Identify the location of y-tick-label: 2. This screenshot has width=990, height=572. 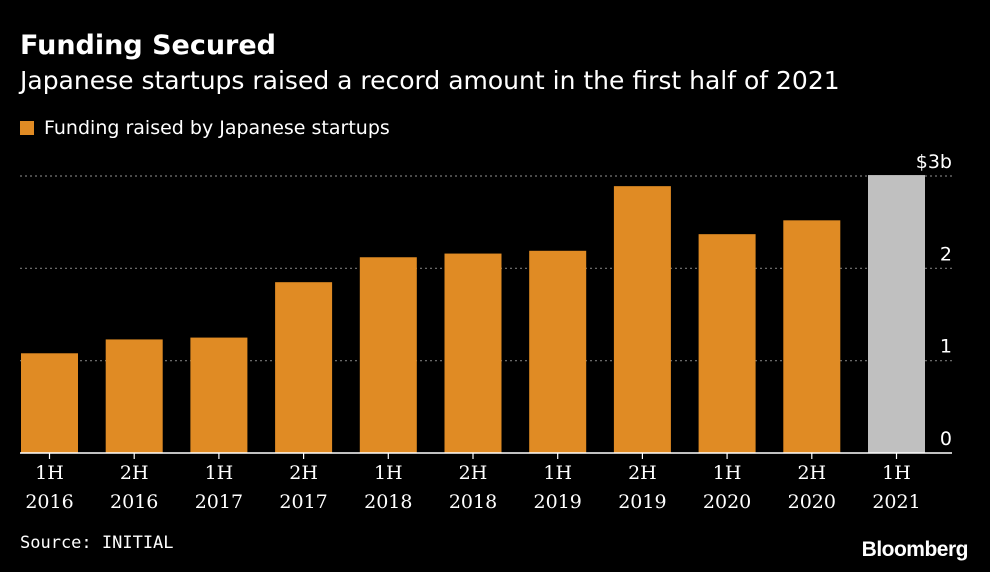
(946, 254).